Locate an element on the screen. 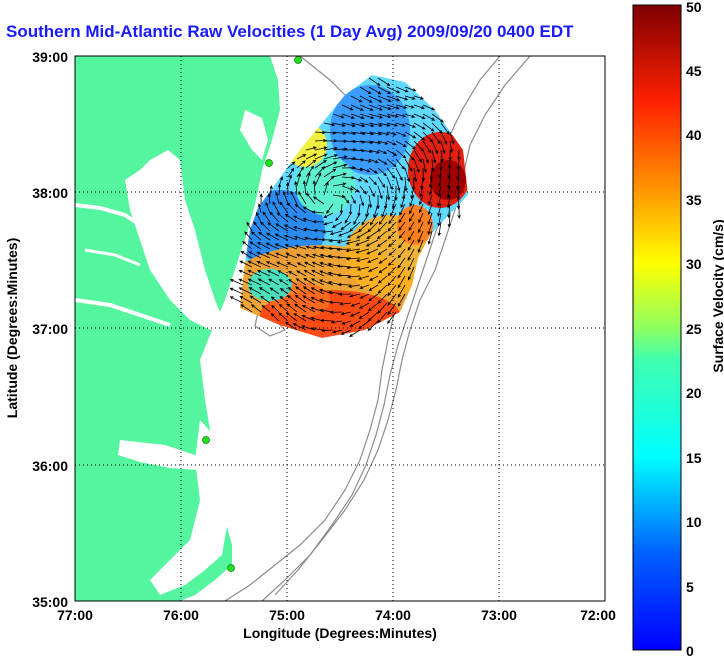  x-tick-label: 75:00 is located at coordinates (287, 615).